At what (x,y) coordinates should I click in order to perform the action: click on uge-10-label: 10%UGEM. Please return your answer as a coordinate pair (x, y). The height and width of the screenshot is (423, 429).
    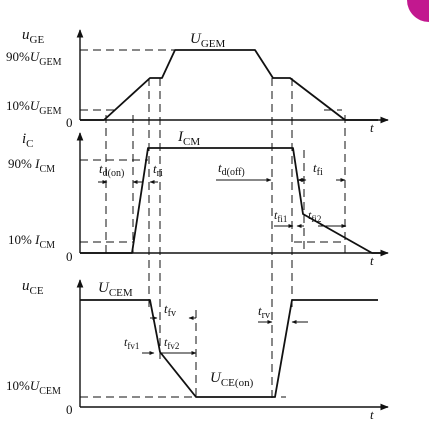
    Looking at the image, I should click on (34, 107).